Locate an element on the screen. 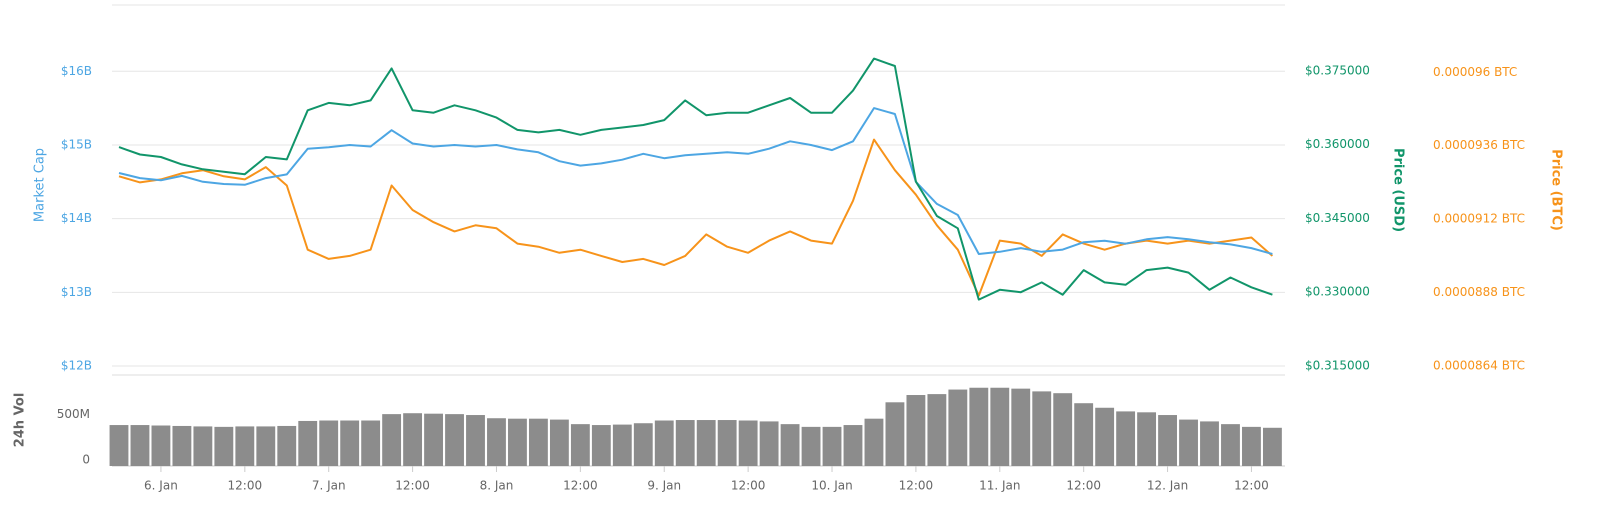 Image resolution: width=1600 pixels, height=510 pixels. y-tick-label: $12B is located at coordinates (76, 366).